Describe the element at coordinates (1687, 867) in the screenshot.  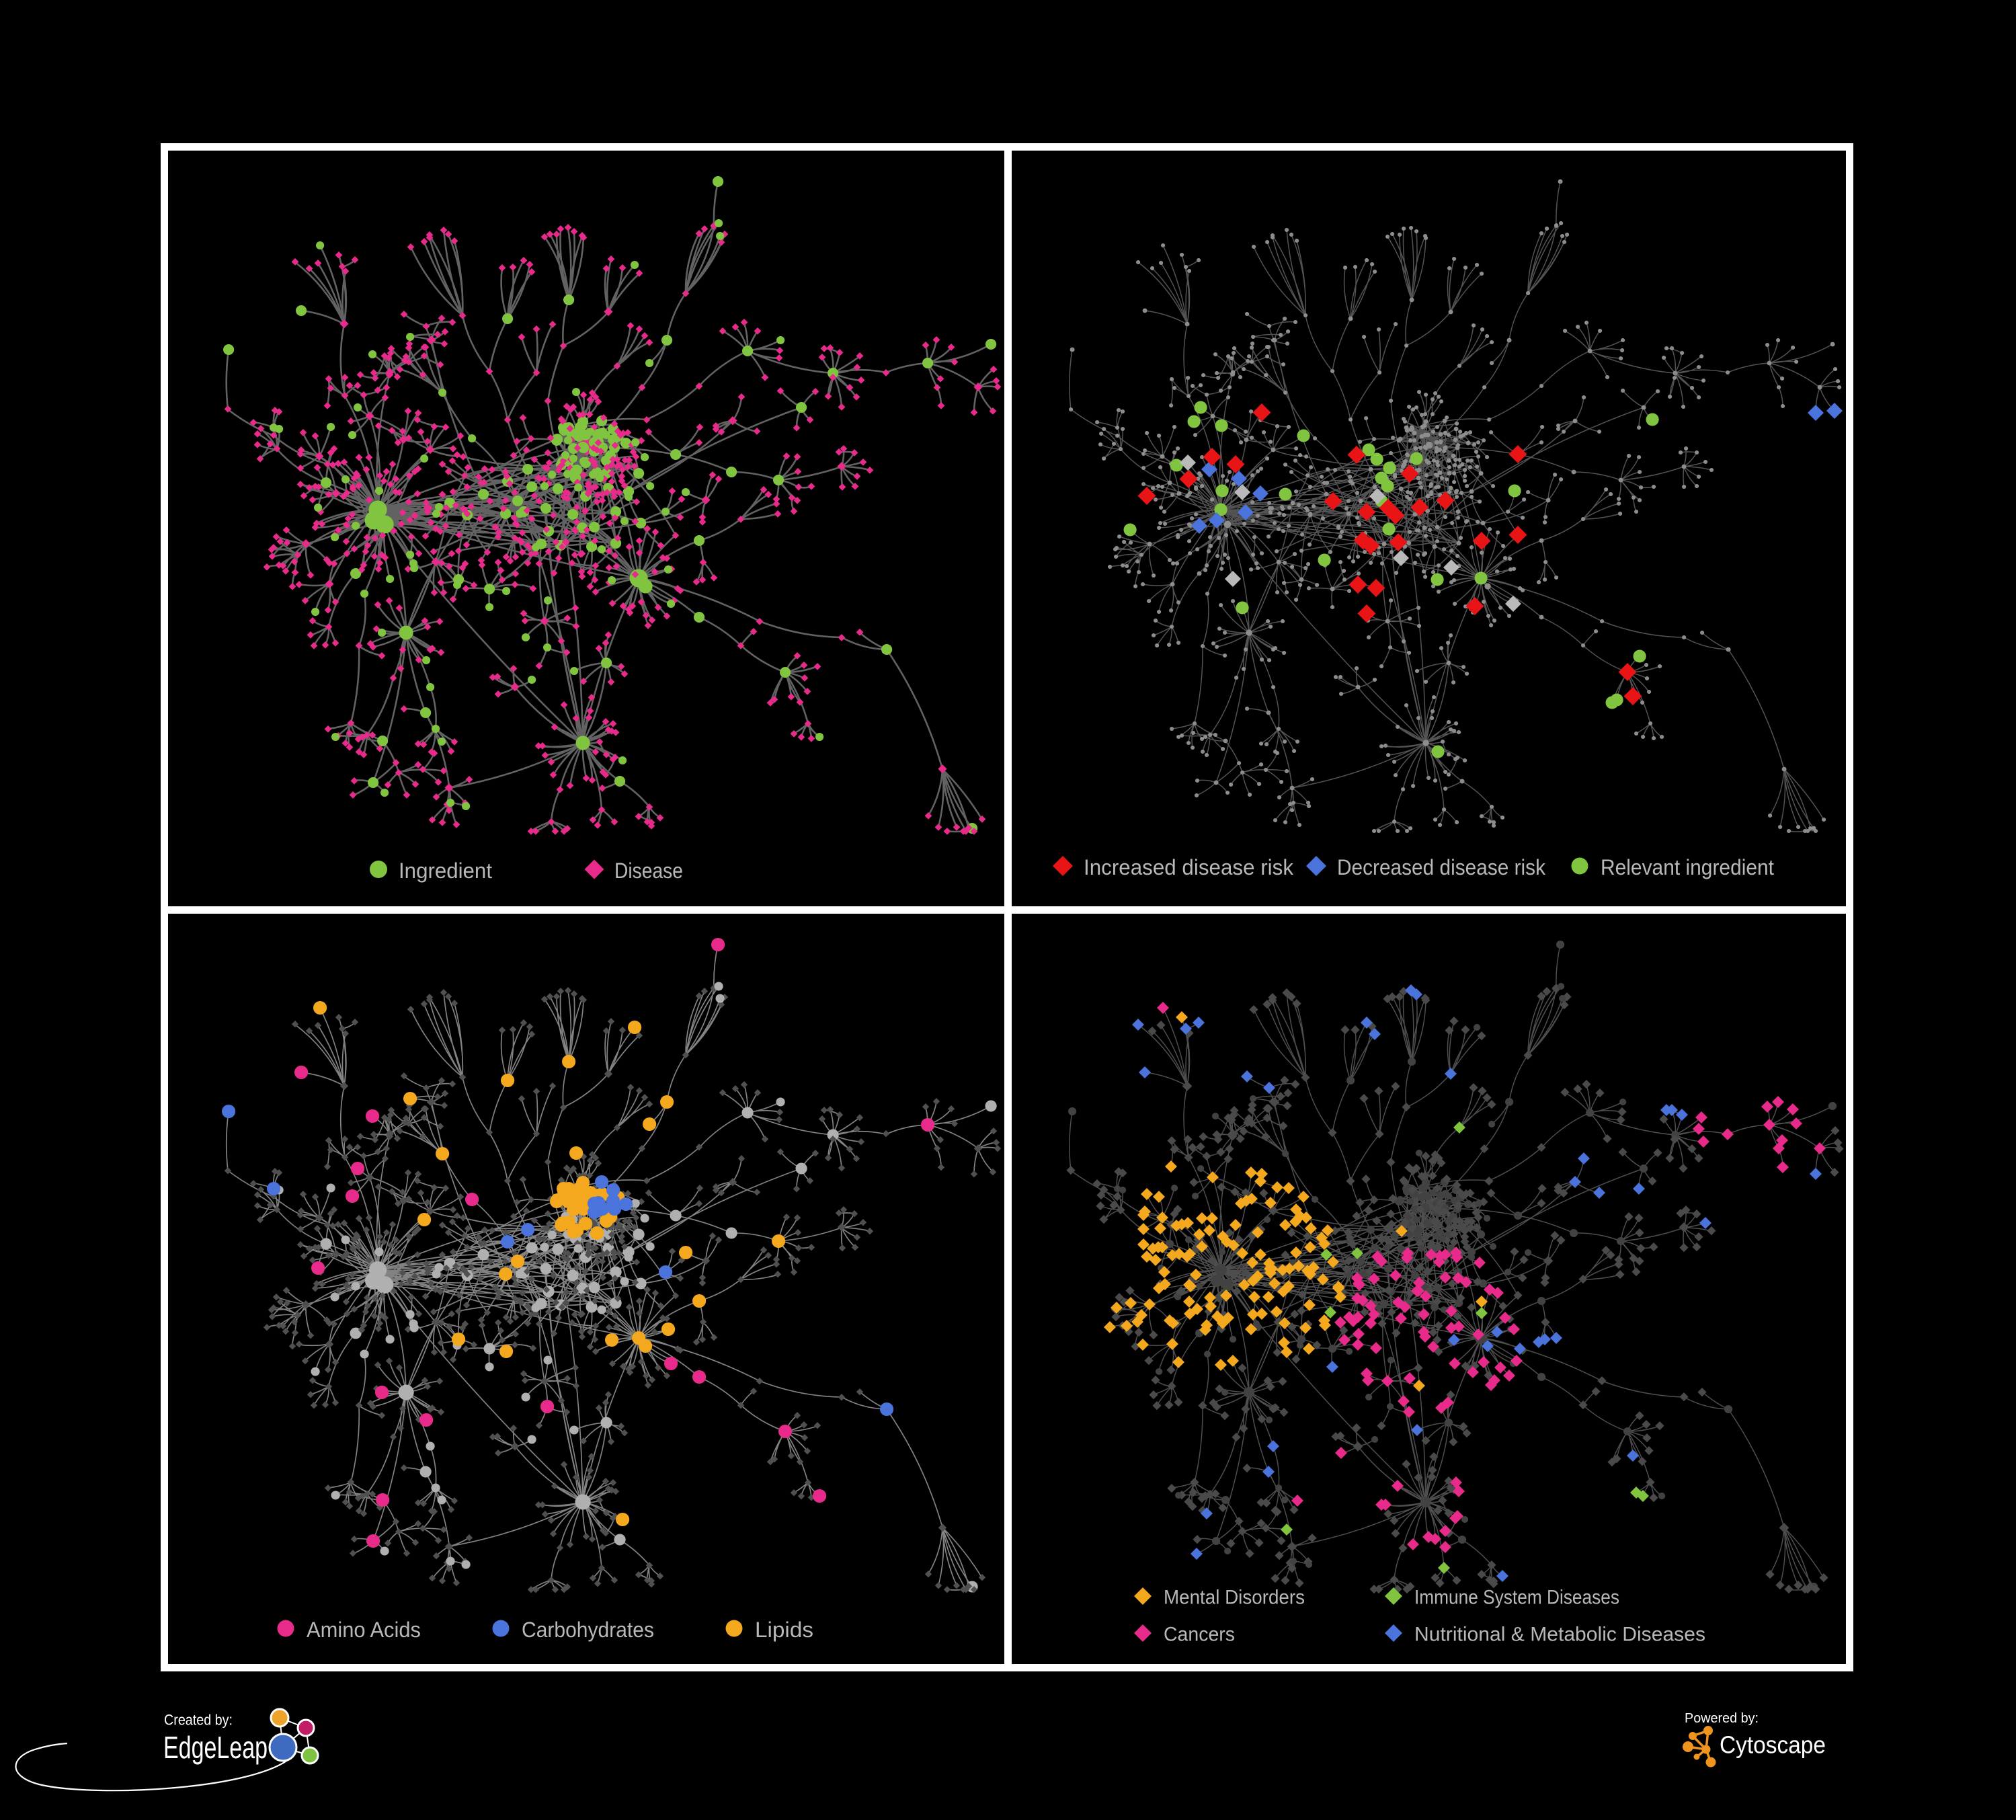
I see `svg-text: Relevant ingredient` at that location.